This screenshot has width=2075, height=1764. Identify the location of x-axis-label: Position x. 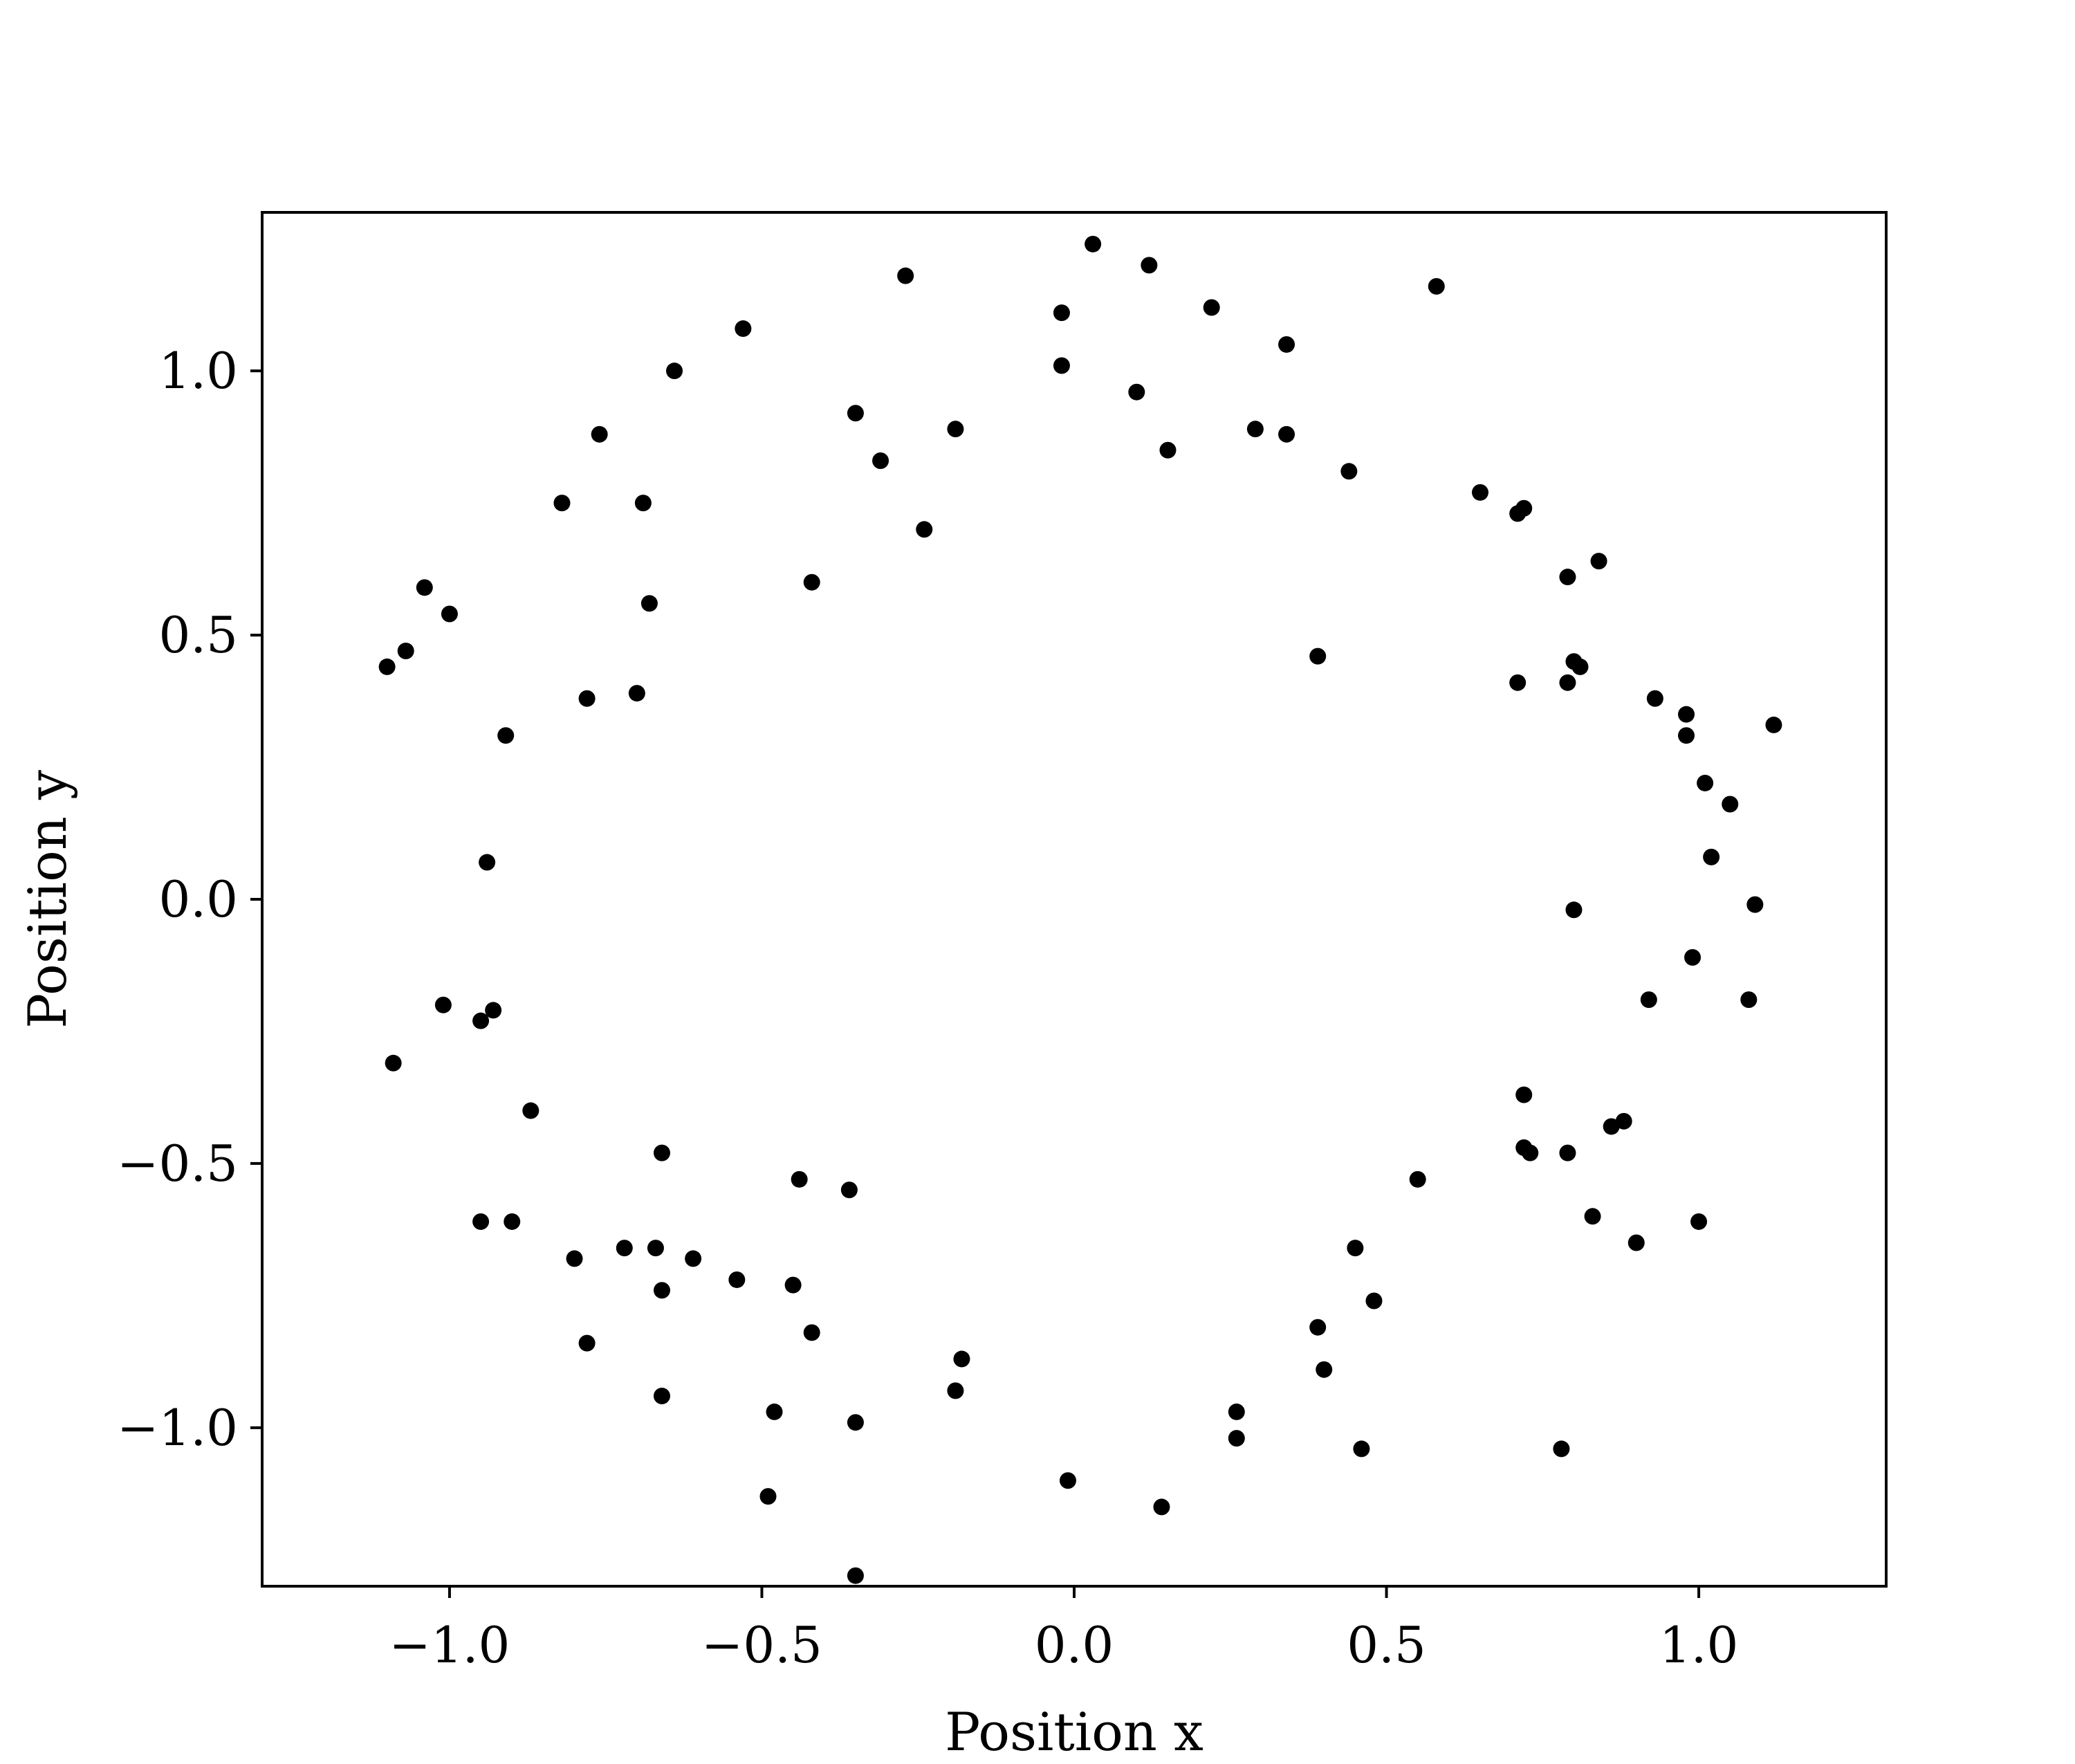
(1074, 1732).